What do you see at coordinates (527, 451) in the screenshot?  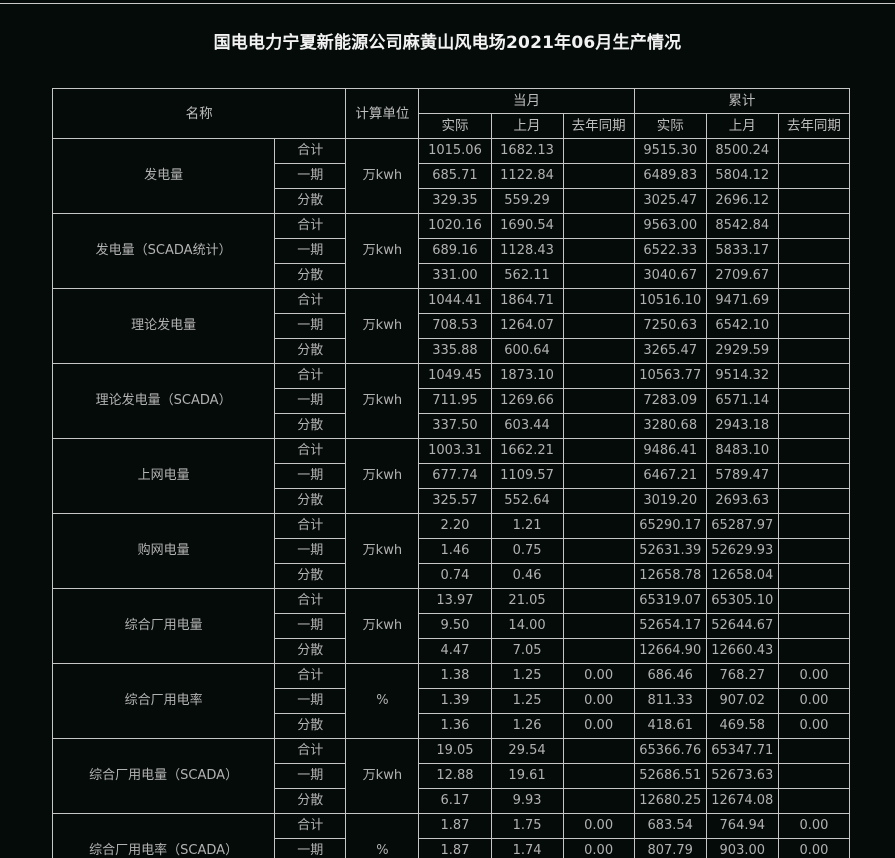 I see `cell-month-last-month: 1662.21` at bounding box center [527, 451].